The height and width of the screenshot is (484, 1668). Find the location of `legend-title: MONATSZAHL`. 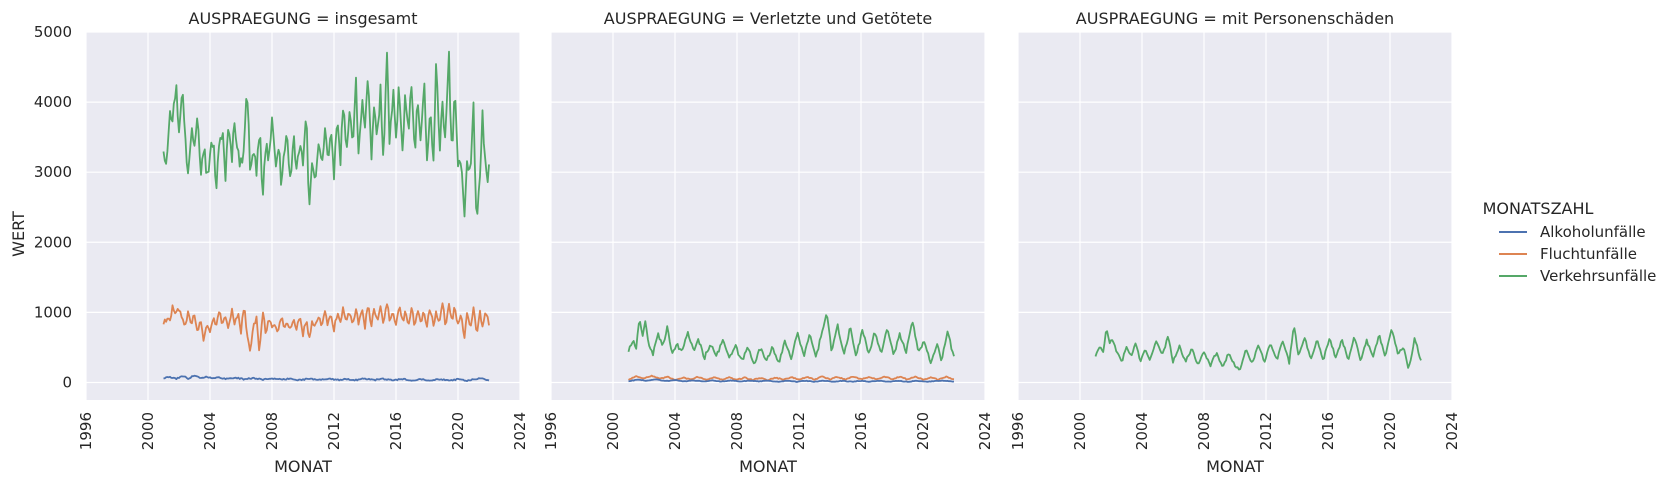

legend-title: MONATSZAHL is located at coordinates (1538, 208).